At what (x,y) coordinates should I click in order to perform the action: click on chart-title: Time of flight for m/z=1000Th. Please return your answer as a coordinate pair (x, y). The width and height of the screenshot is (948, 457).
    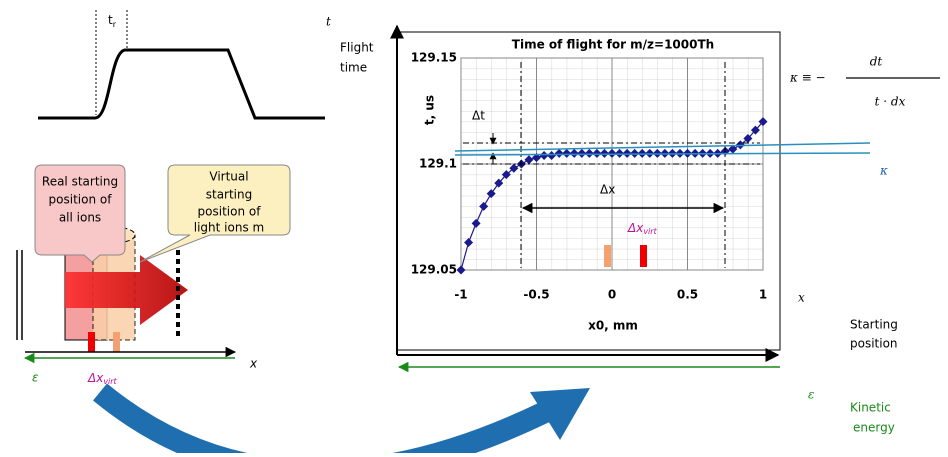
    Looking at the image, I should click on (613, 45).